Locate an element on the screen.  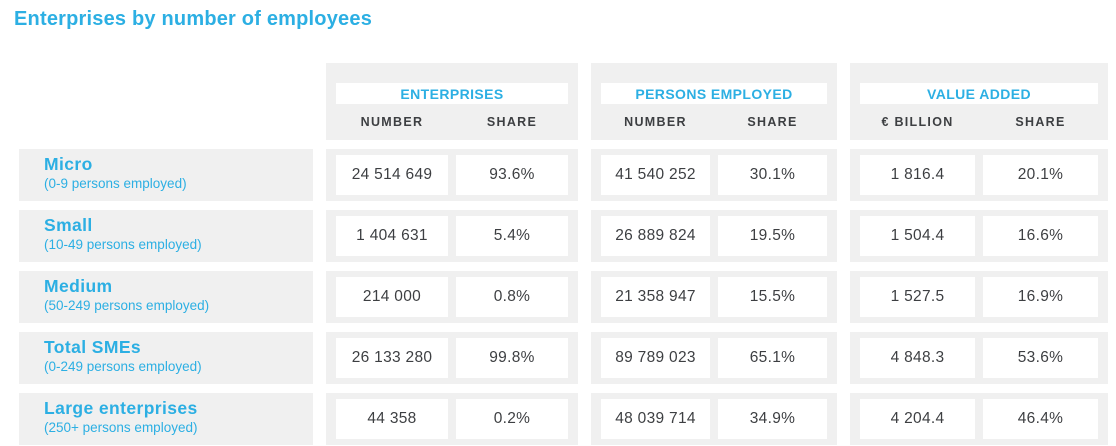
cell-enterprises-number: 26 133 280 is located at coordinates (392, 358).